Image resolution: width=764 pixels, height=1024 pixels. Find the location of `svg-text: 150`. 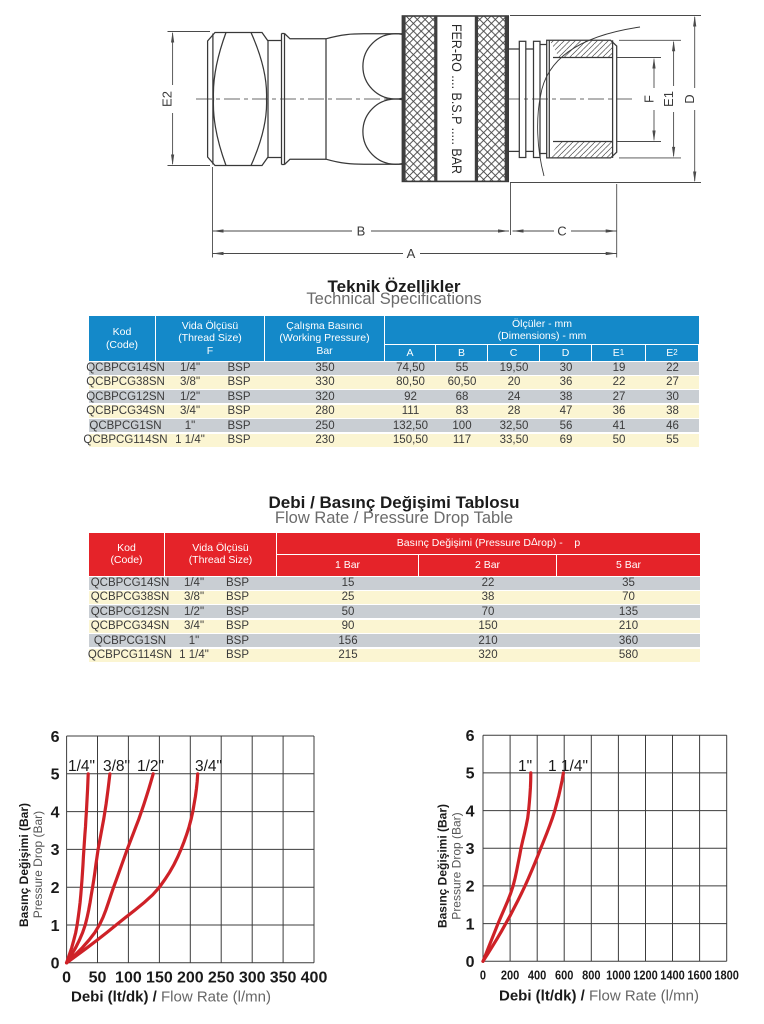

svg-text: 150 is located at coordinates (159, 978).